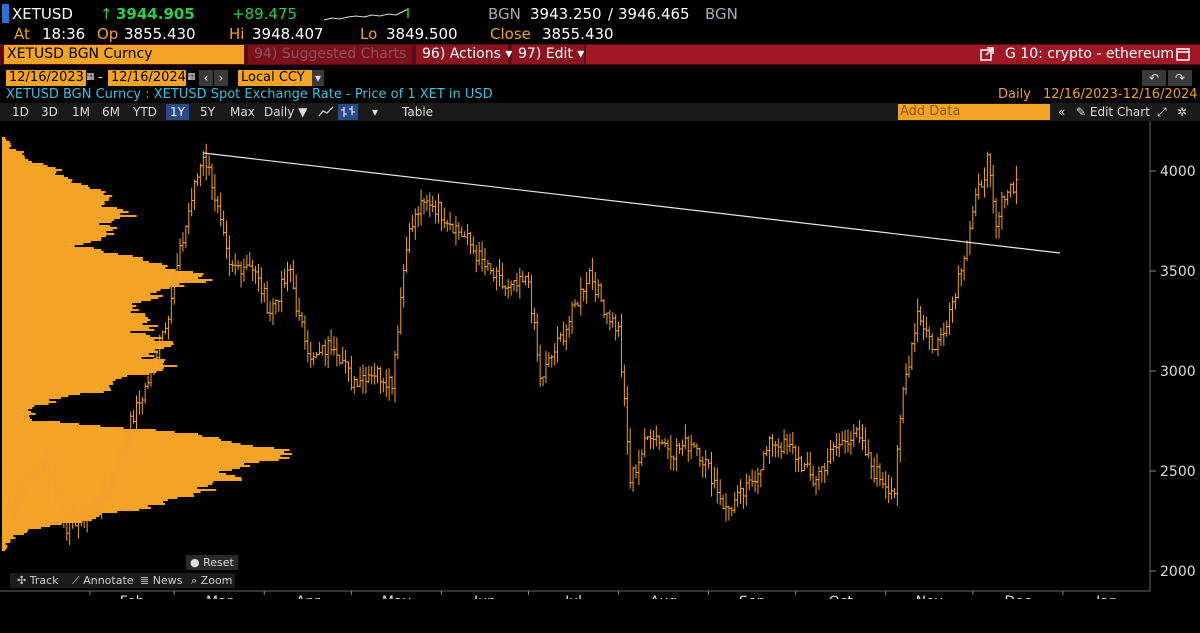 Image resolution: width=1200 pixels, height=633 pixels. Describe the element at coordinates (893, 54) in the screenshot. I see `command-bar-right` at that location.